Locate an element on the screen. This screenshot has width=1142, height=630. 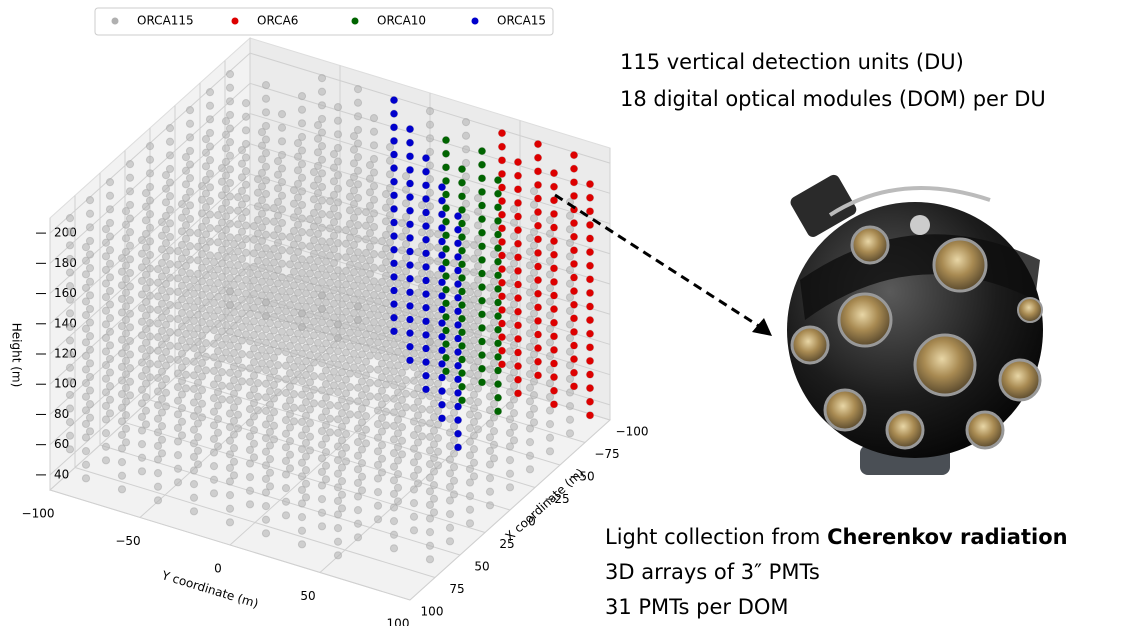
legend-label: ORCA115 is located at coordinates (165, 21).